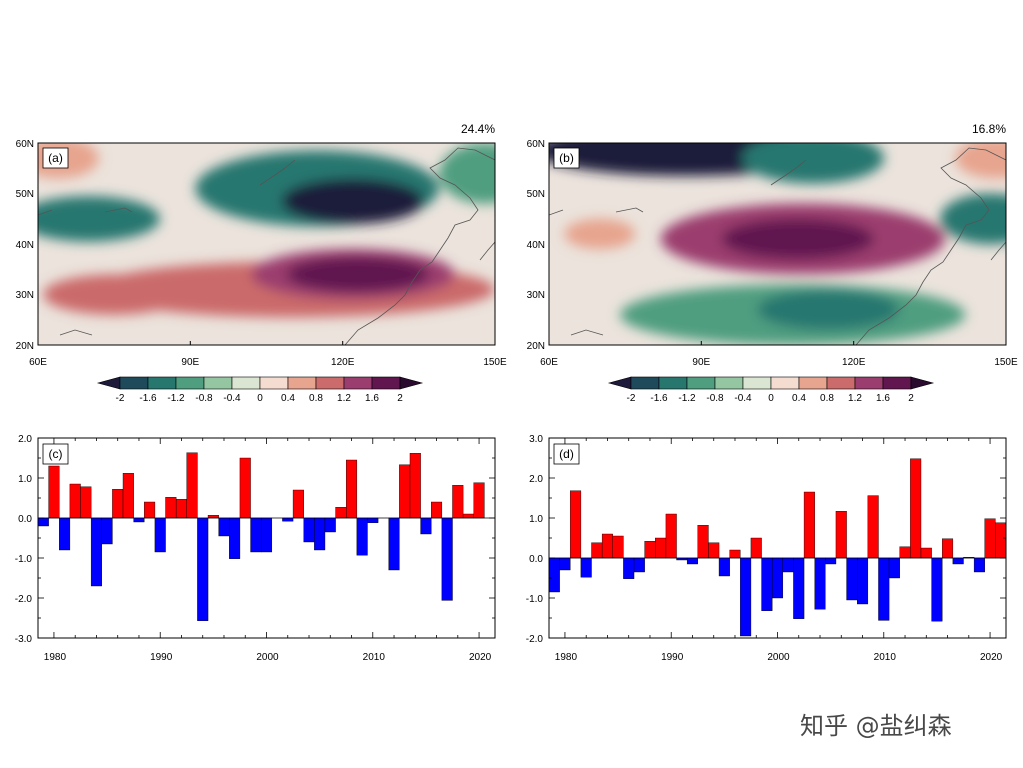  Describe the element at coordinates (374, 657) in the screenshot. I see `bar-c-xtick-label: 2010` at that location.